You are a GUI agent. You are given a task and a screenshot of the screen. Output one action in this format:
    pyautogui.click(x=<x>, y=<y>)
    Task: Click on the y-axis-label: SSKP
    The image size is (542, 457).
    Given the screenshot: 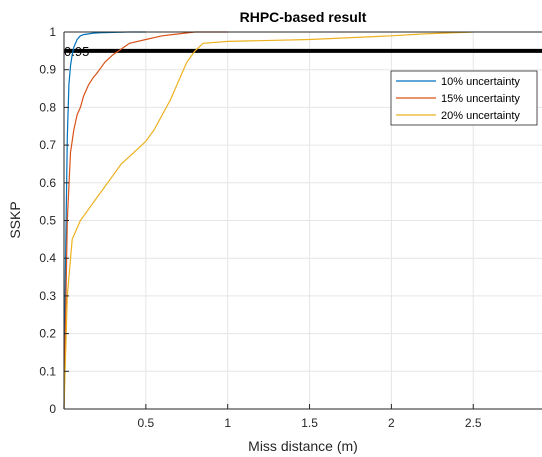 What is the action you would take?
    pyautogui.click(x=15, y=219)
    